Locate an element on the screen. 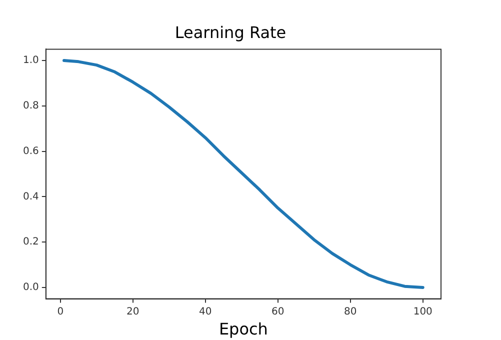  x-tick-label: 0 is located at coordinates (60, 312).